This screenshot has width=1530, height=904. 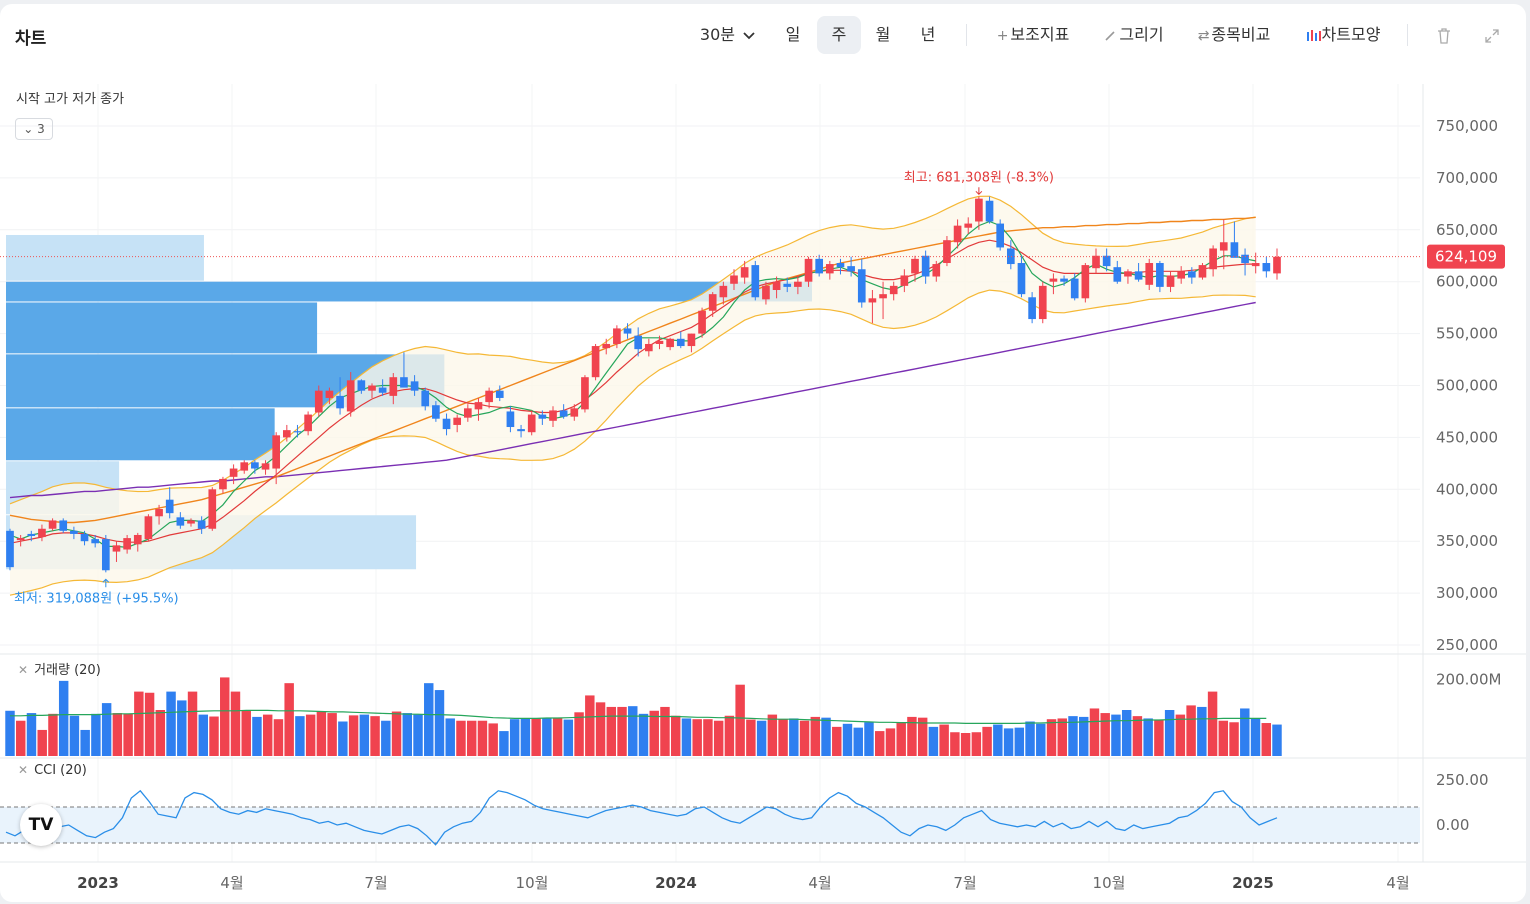 I want to click on volume-pane-label: ✕ 거래량 (20), so click(x=59, y=668).